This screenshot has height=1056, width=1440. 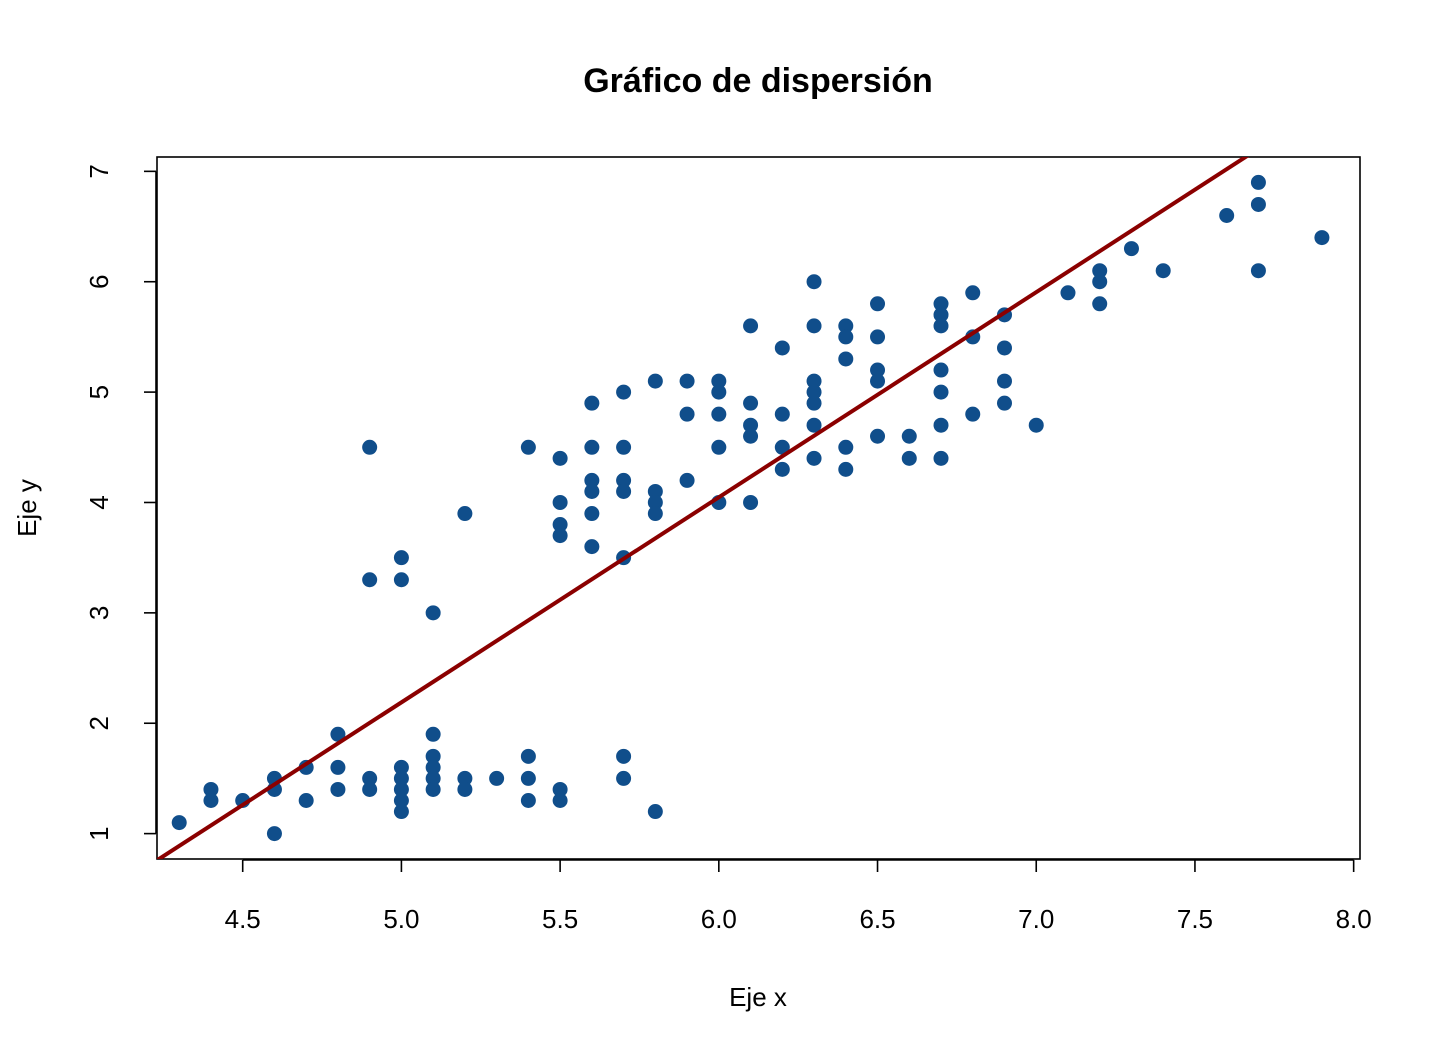 I want to click on y-axis: 1 2 3 4 5 6 7, so click(x=120, y=502).